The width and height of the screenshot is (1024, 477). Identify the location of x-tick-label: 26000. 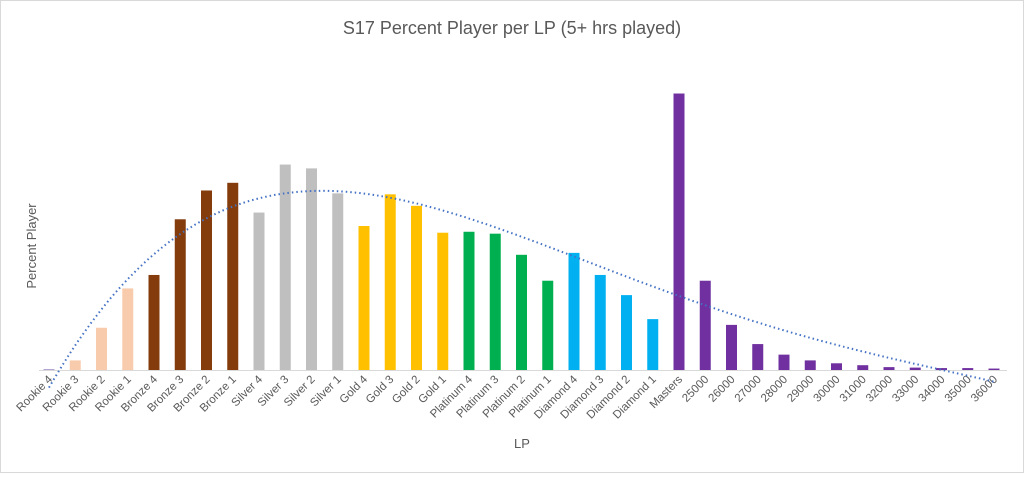
(722, 389).